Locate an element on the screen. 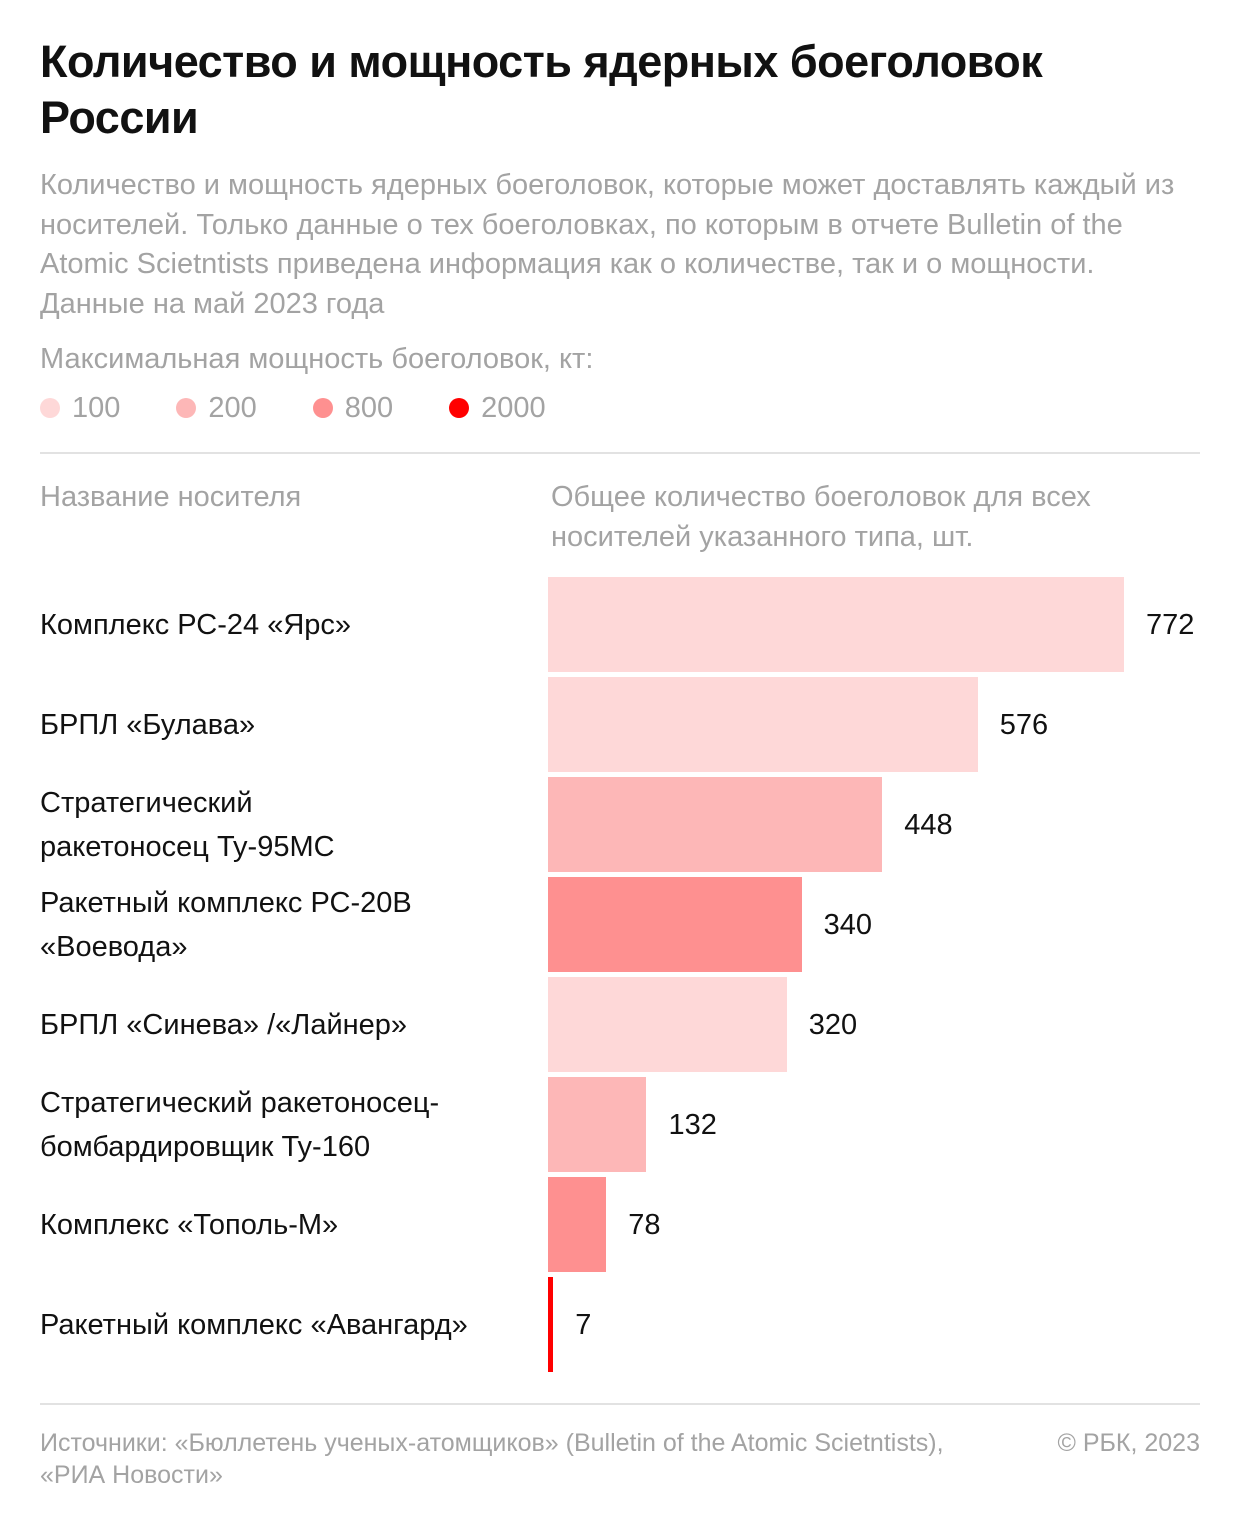  legend-item-800: 800 is located at coordinates (353, 408).